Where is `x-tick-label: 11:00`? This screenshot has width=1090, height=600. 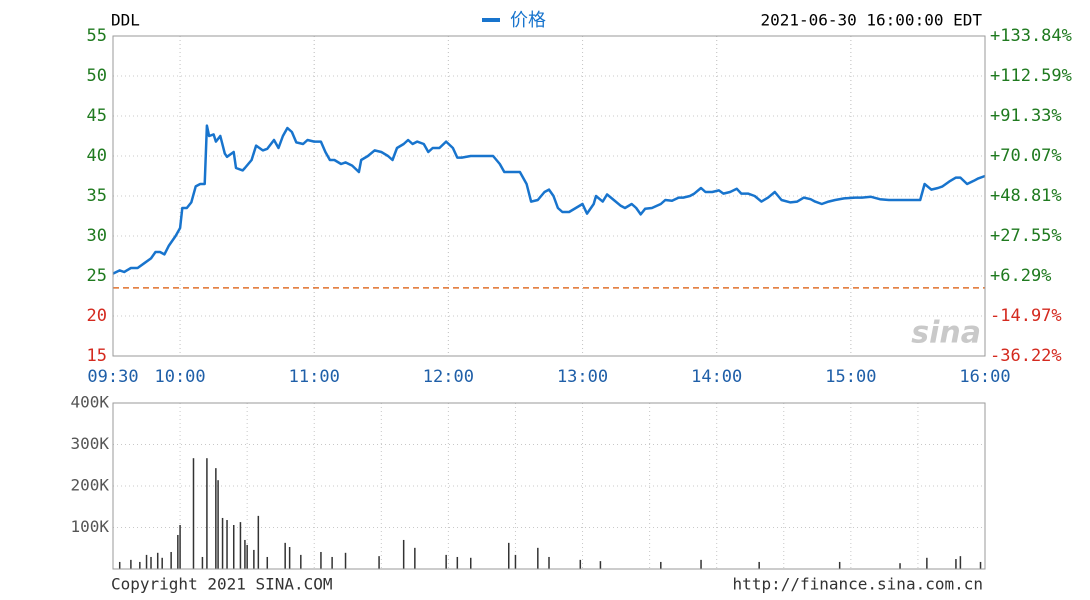
x-tick-label: 11:00 is located at coordinates (314, 377).